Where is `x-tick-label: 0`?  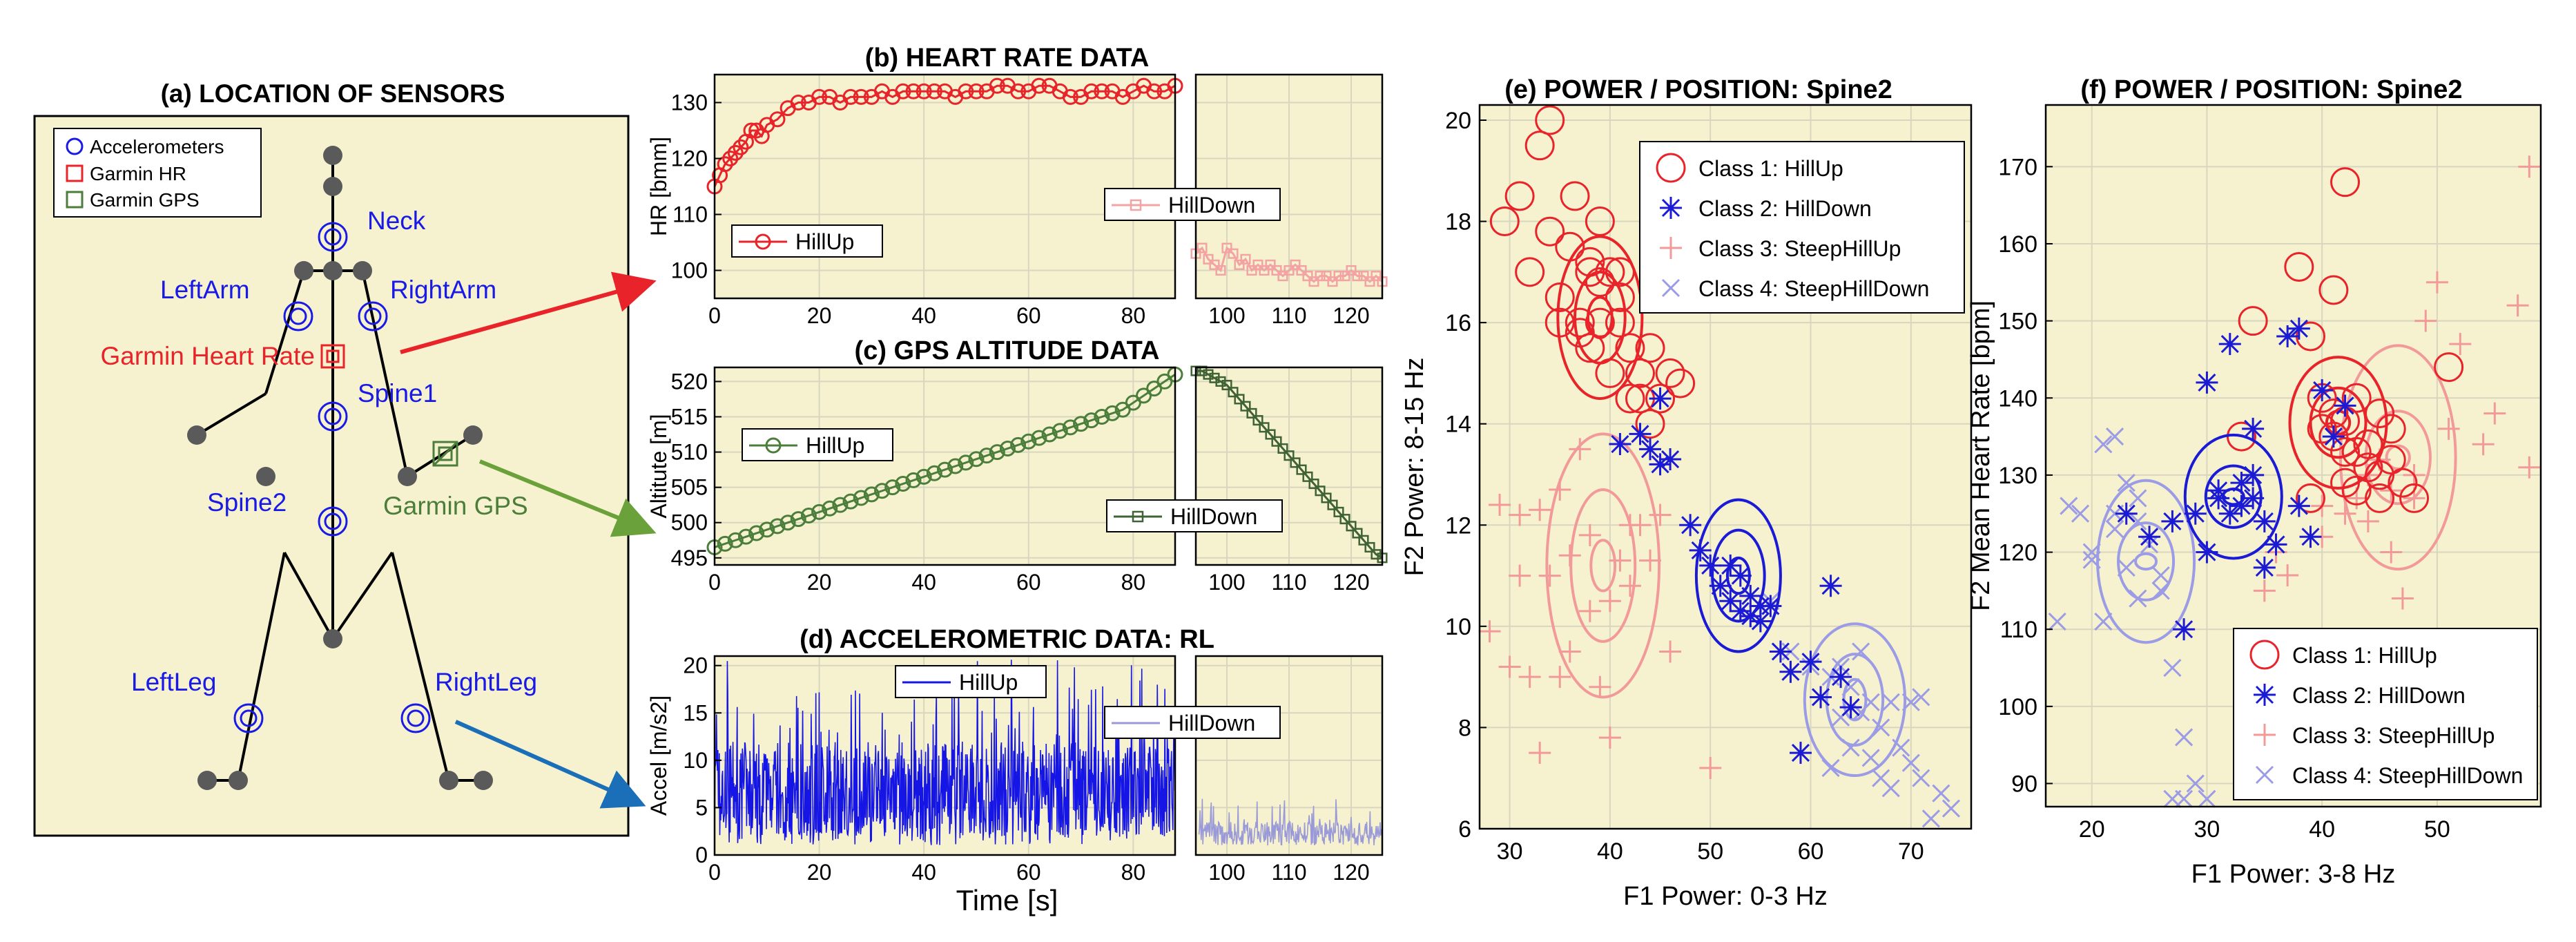 x-tick-label: 0 is located at coordinates (714, 582).